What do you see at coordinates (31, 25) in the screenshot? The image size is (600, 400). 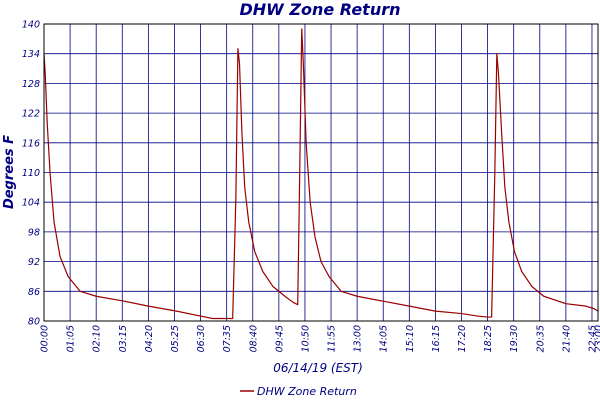 I see `y-tick-label: 140` at bounding box center [31, 25].